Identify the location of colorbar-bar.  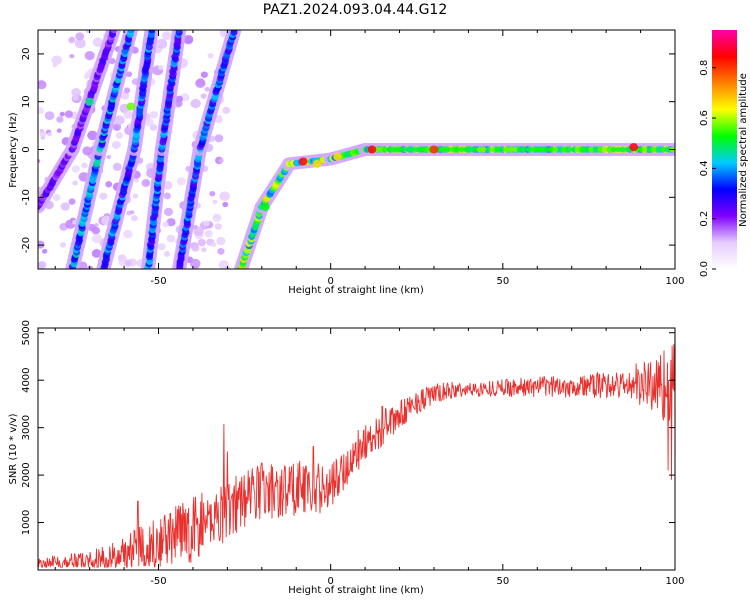
(724, 149).